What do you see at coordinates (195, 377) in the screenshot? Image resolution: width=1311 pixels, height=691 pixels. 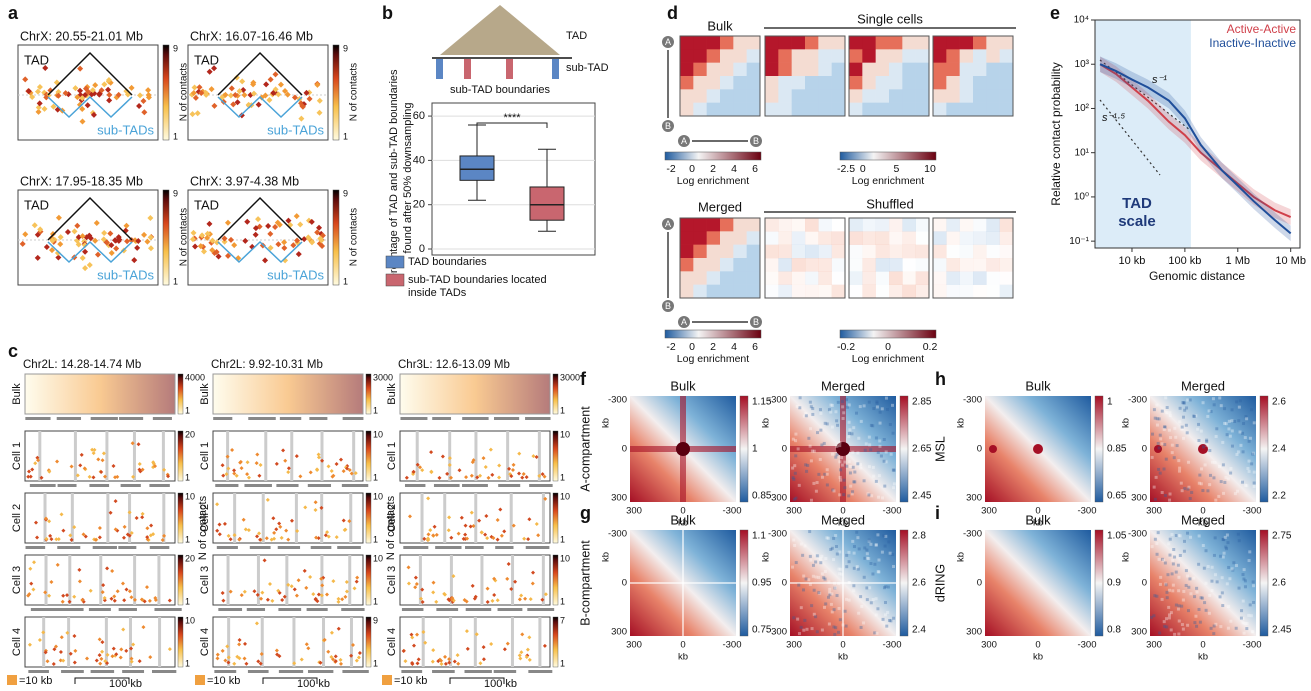 I see `colorbar-max: 4000` at bounding box center [195, 377].